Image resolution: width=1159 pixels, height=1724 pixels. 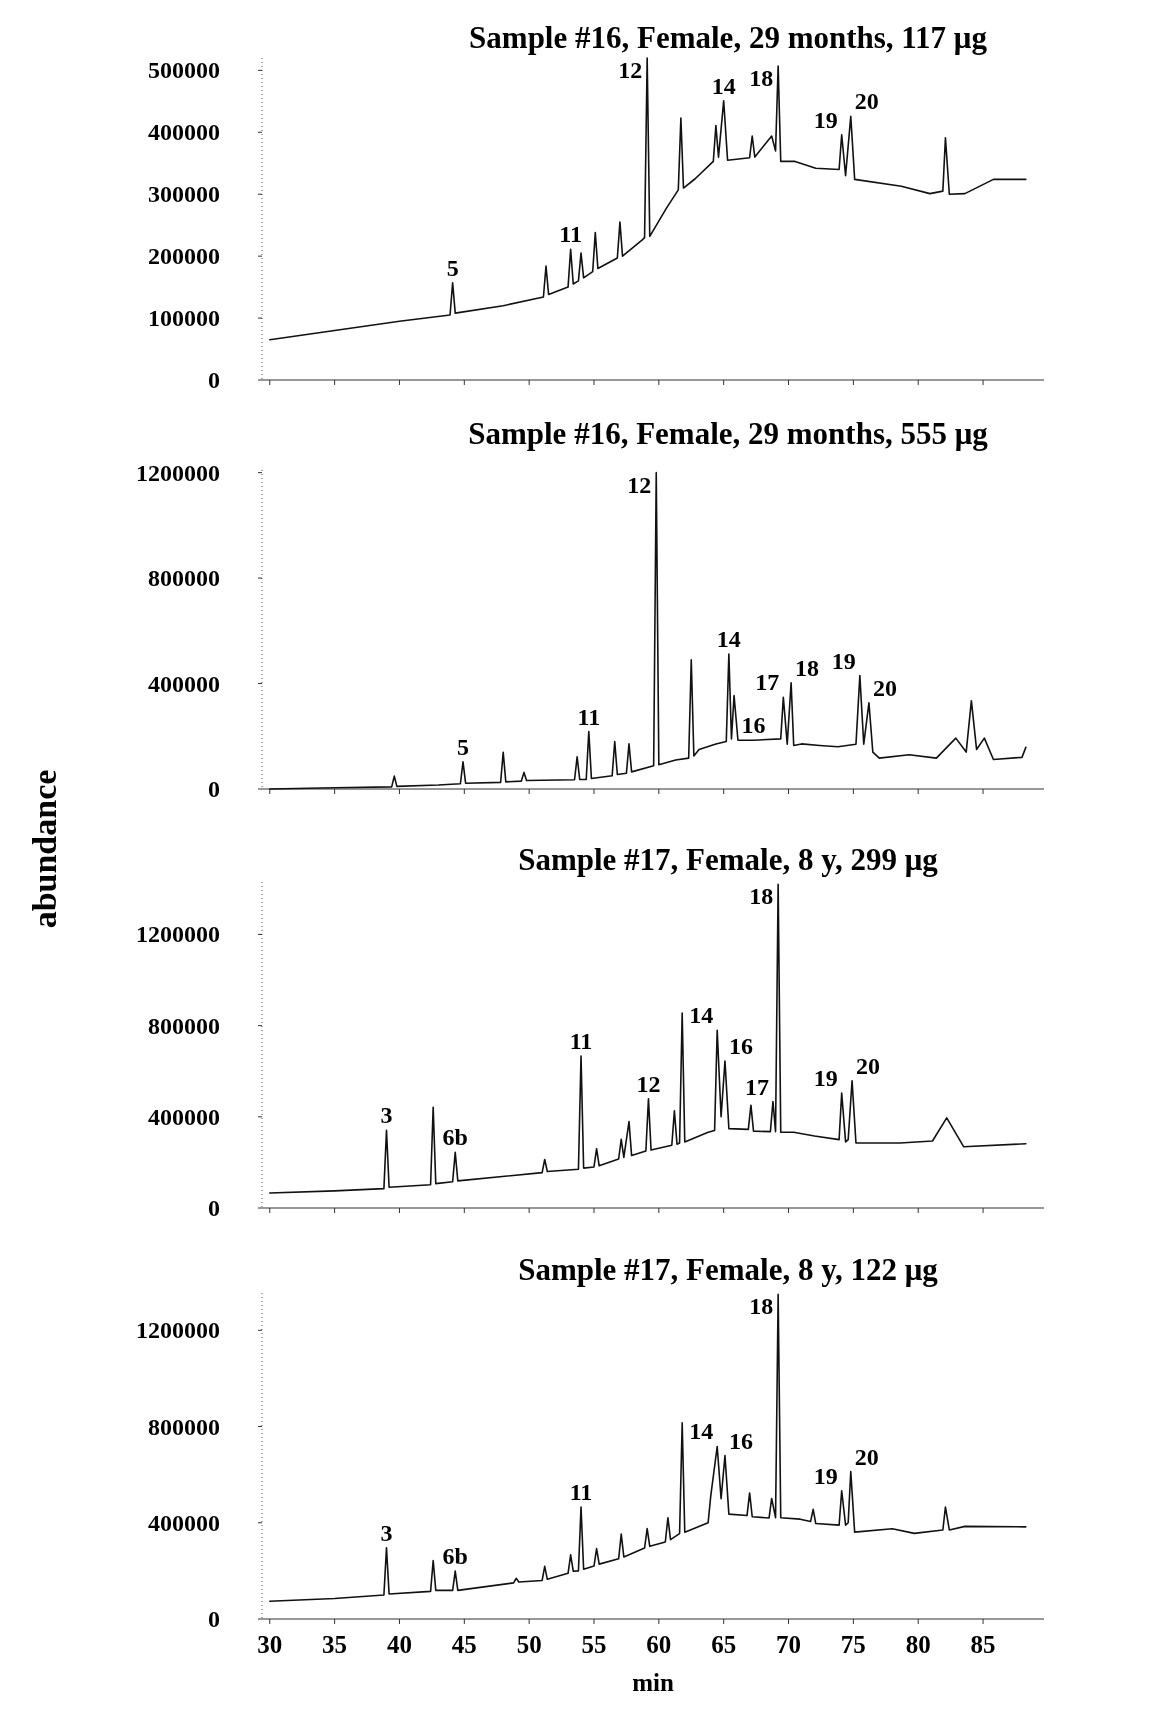 I want to click on y-tick-label: 200000, so click(x=184, y=256).